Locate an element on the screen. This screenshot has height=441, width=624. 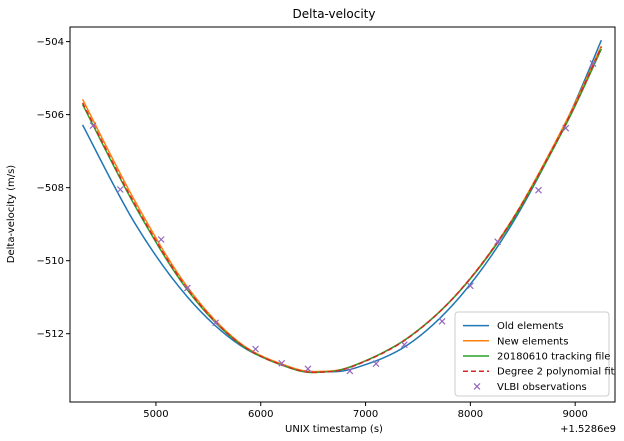
legend-item: 20180610 tracking file is located at coordinates (536, 357).